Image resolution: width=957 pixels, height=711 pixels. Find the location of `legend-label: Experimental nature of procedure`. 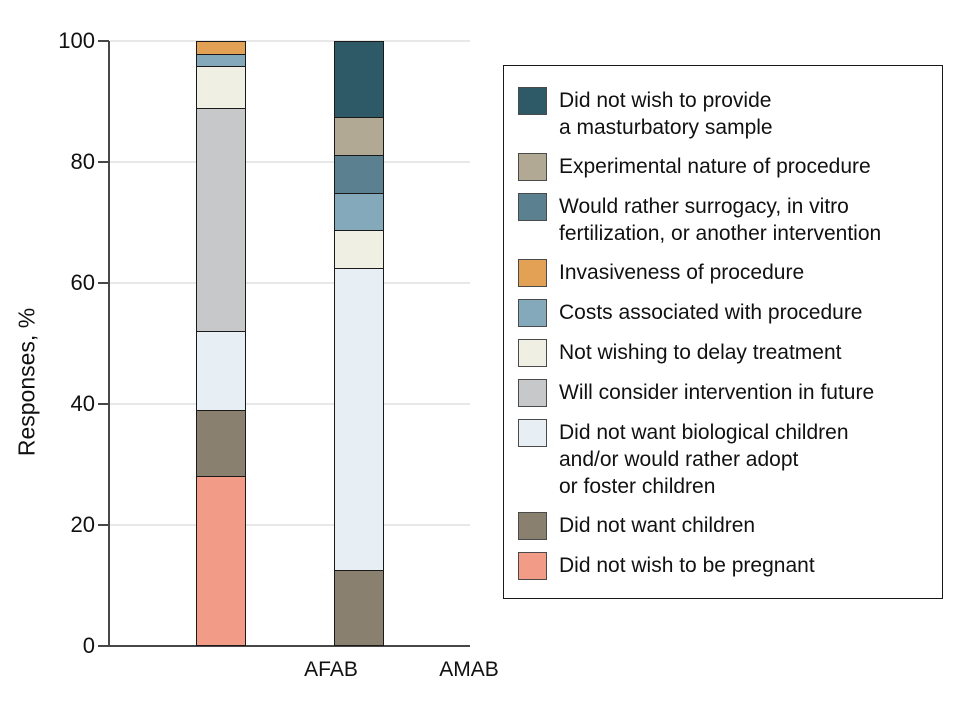

legend-label: Experimental nature of procedure is located at coordinates (715, 166).